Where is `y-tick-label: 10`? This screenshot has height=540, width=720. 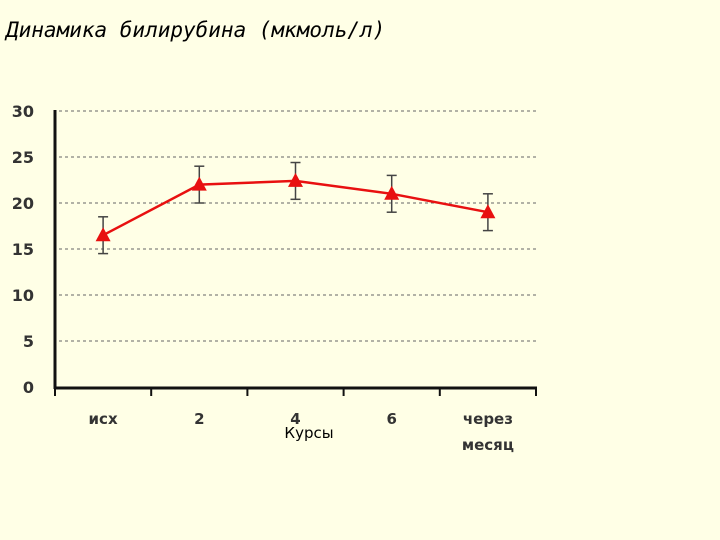 y-tick-label: 10 is located at coordinates (23, 295).